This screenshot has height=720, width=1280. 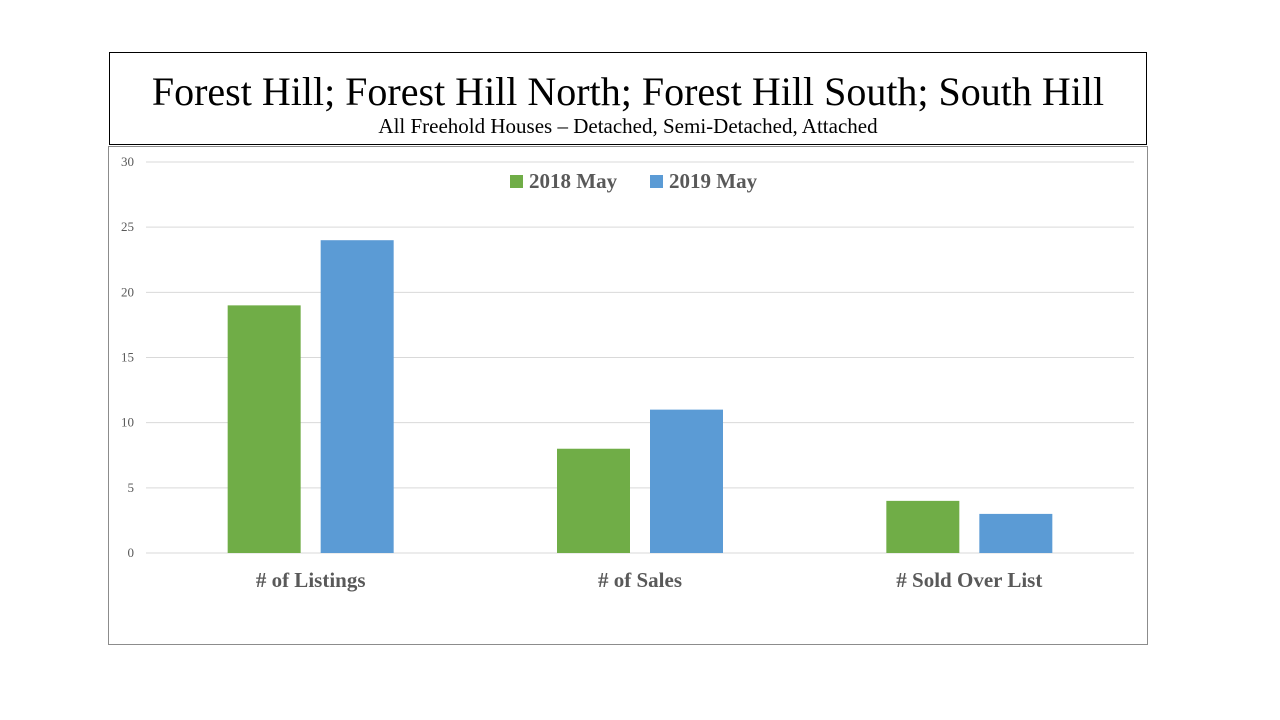 What do you see at coordinates (969, 580) in the screenshot?
I see `x-category-label: # Sold Over List` at bounding box center [969, 580].